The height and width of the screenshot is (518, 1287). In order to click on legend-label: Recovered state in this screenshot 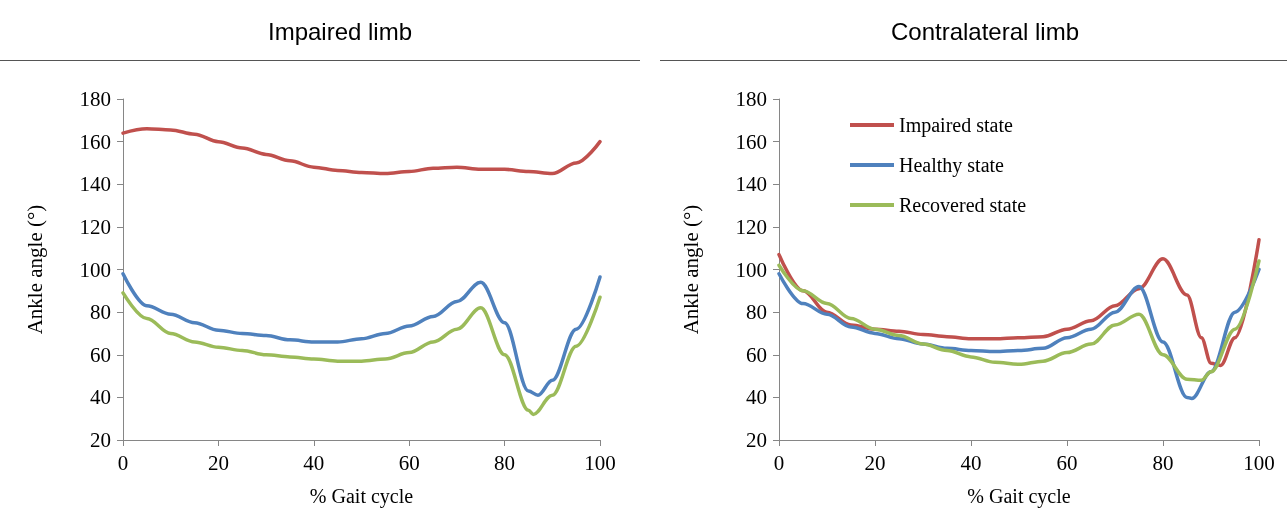, I will do `click(963, 205)`.